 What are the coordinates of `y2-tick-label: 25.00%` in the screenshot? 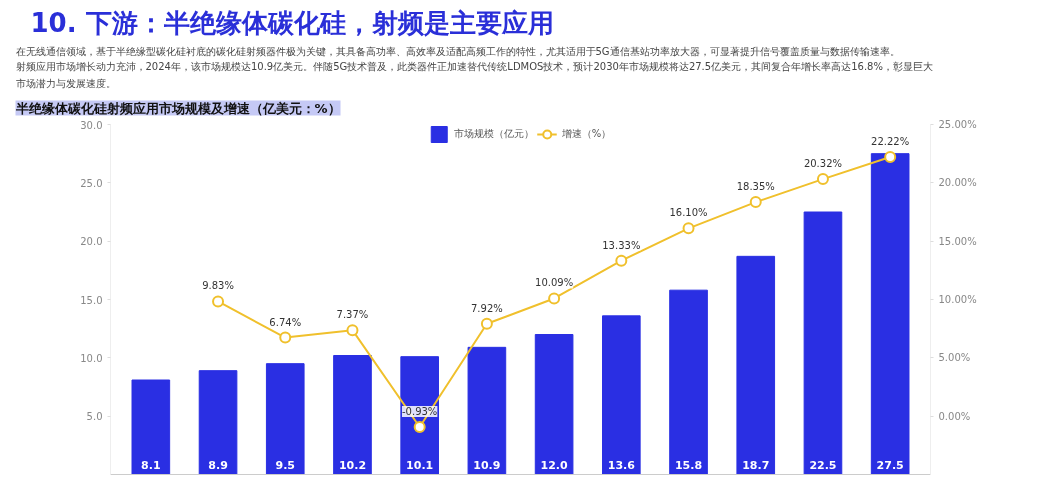 It's located at (957, 124).